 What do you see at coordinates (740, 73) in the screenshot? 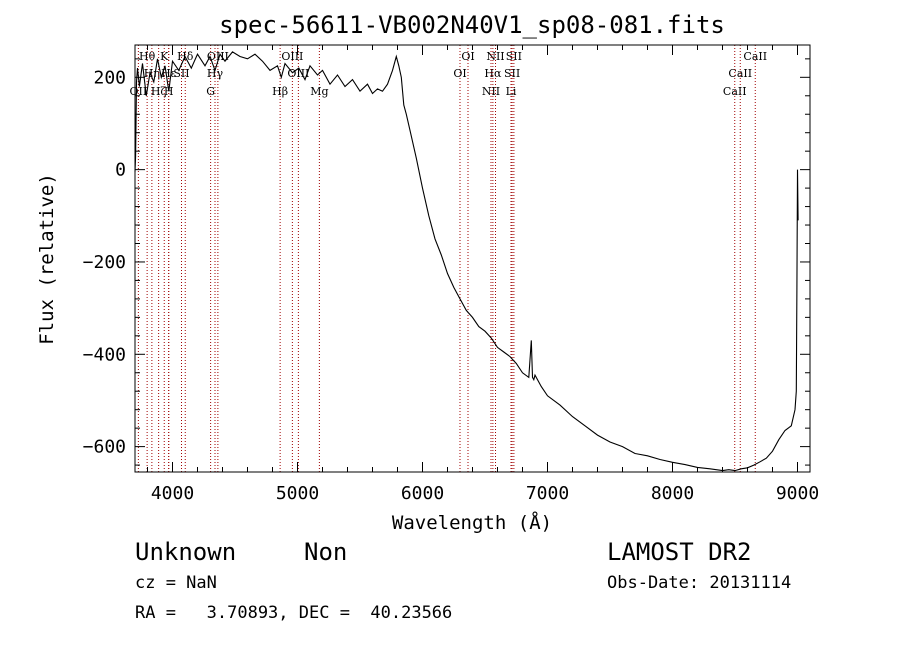
I see `line-label-25: CaII` at bounding box center [740, 73].